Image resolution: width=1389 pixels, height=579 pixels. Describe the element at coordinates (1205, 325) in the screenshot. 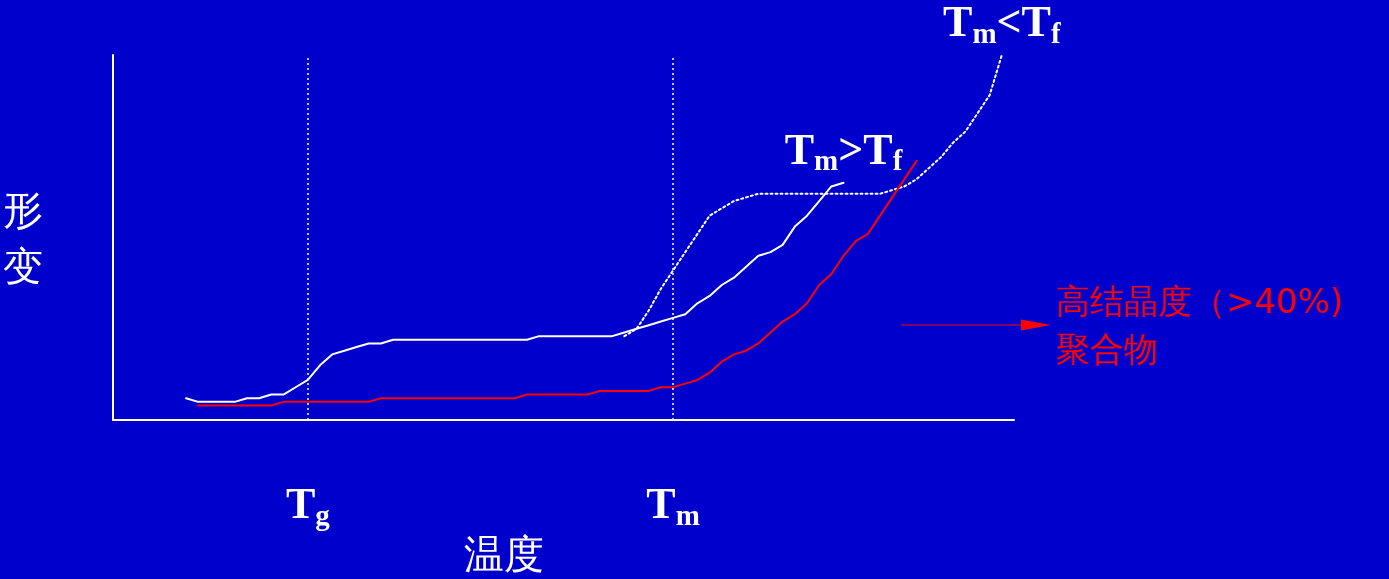

I see `legend-label: 高结晶度（>40%) 聚合物` at that location.